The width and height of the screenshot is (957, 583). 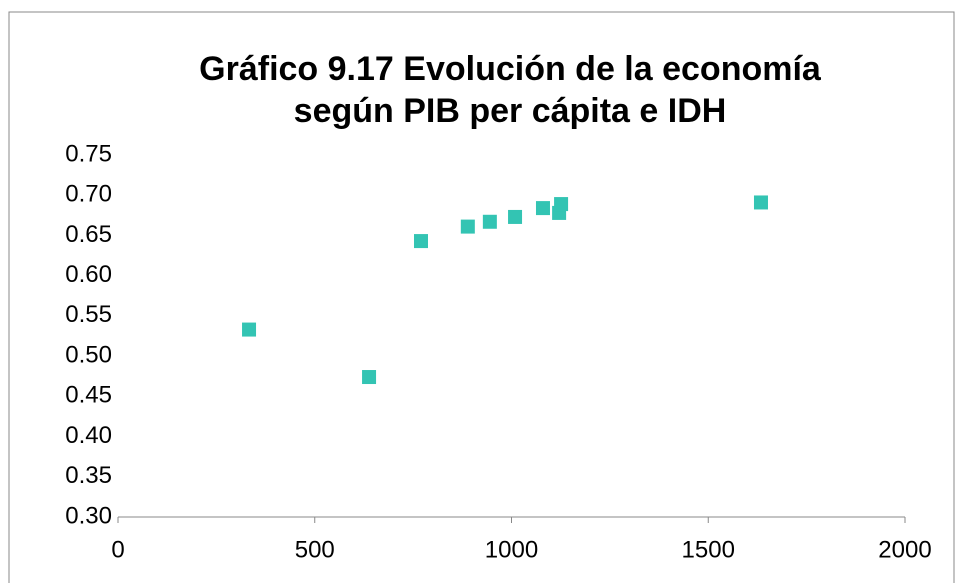 What do you see at coordinates (88, 274) in the screenshot?
I see `y-tick-label: 0.60` at bounding box center [88, 274].